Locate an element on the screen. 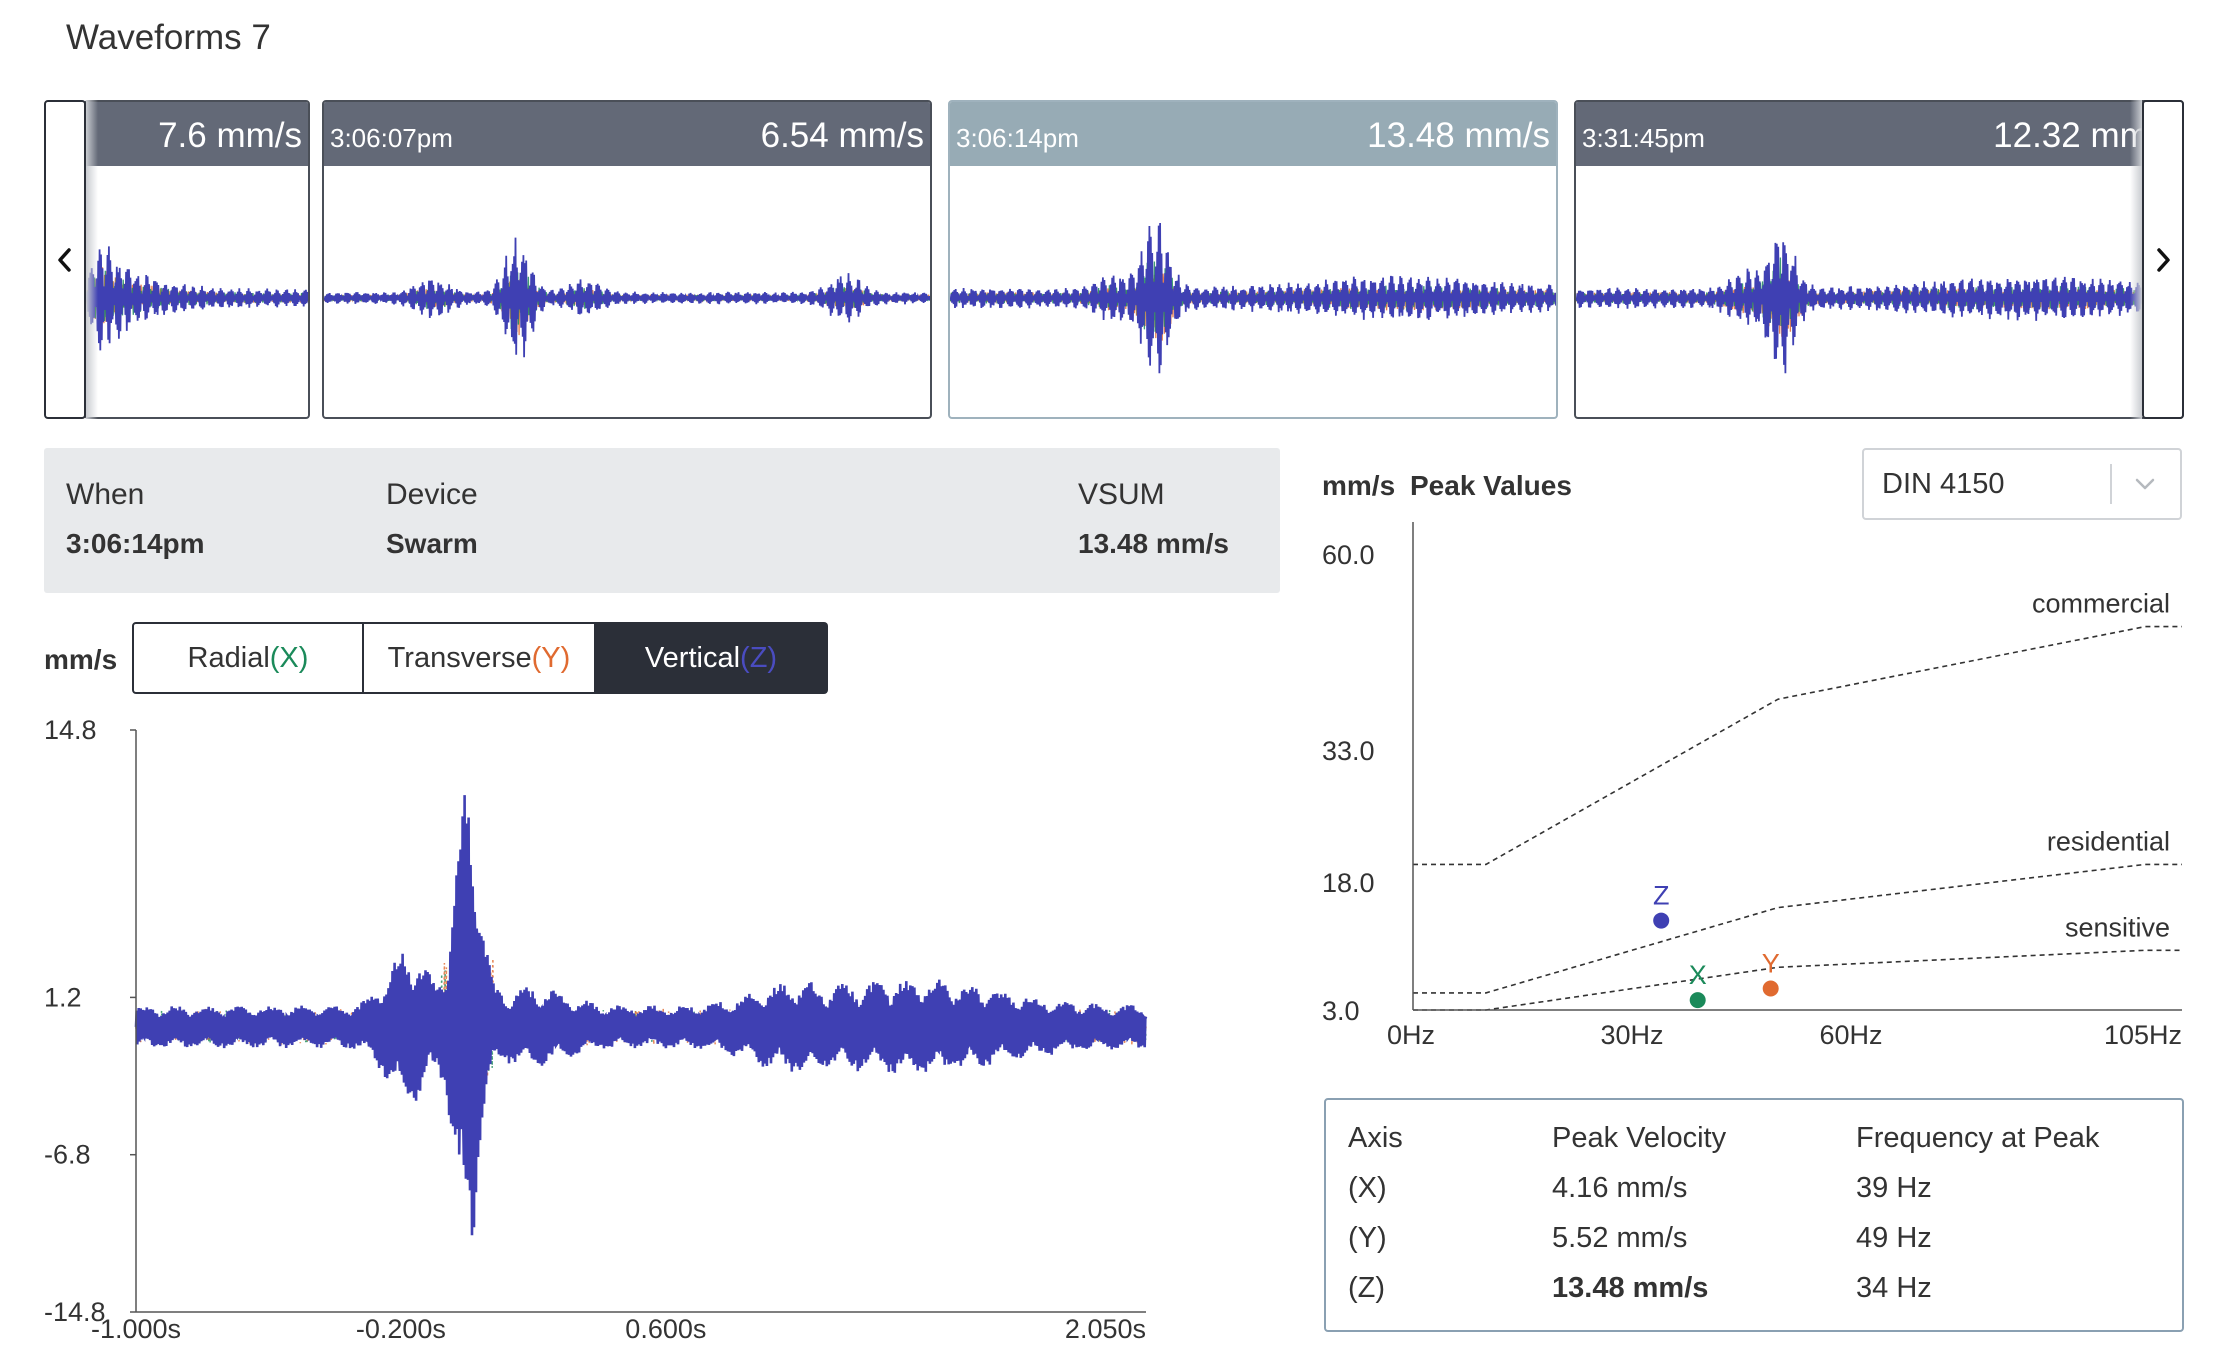 This screenshot has width=2218, height=1358. tab-transverse-label: Transverse is located at coordinates (459, 657).